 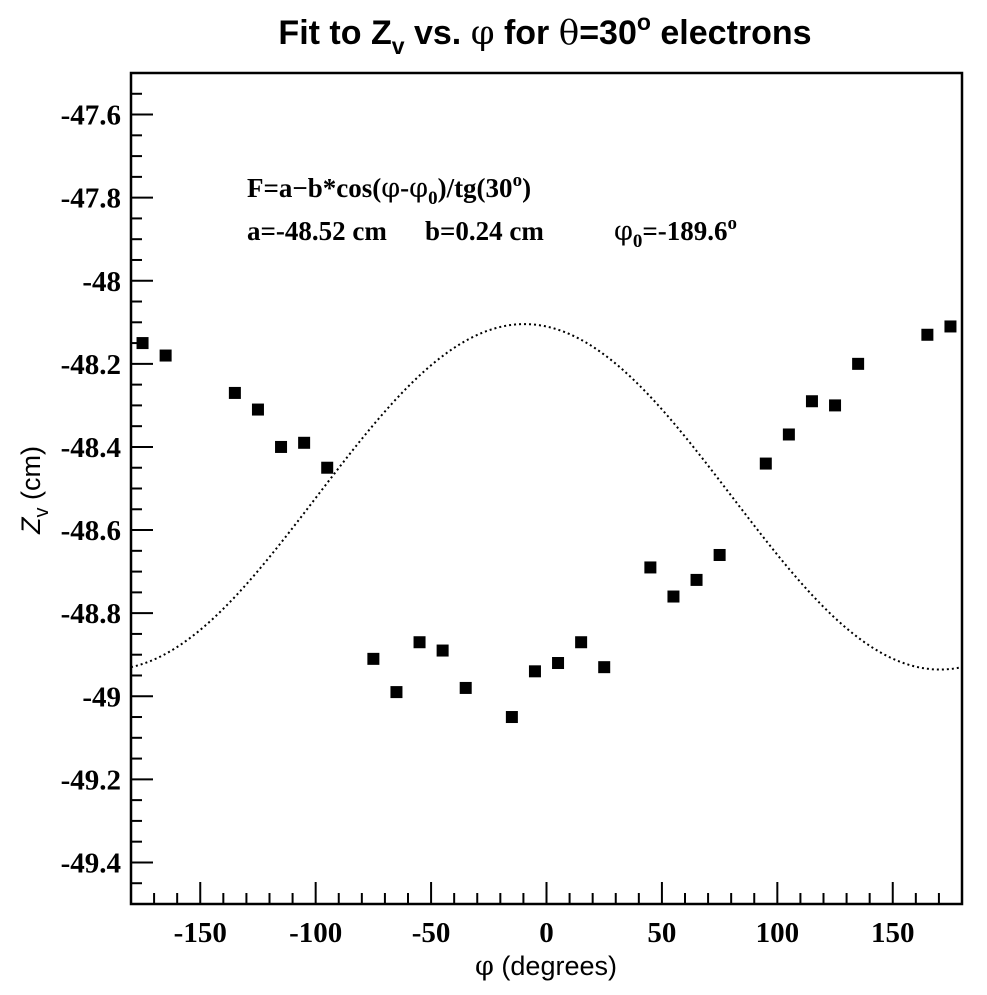 What do you see at coordinates (623, 231) in the screenshot?
I see `param-phi0-sym: φ` at bounding box center [623, 231].